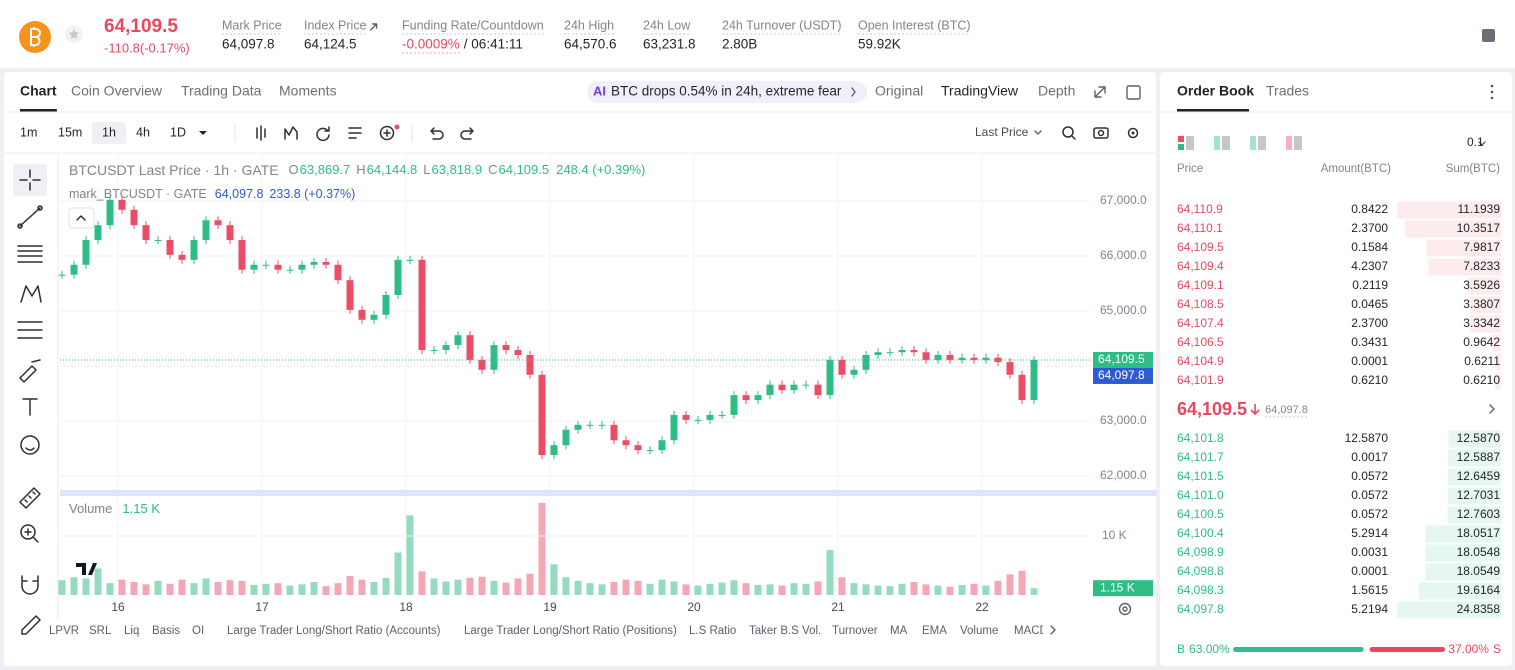 The image size is (1515, 670). I want to click on indicators-more, so click(1053, 630).